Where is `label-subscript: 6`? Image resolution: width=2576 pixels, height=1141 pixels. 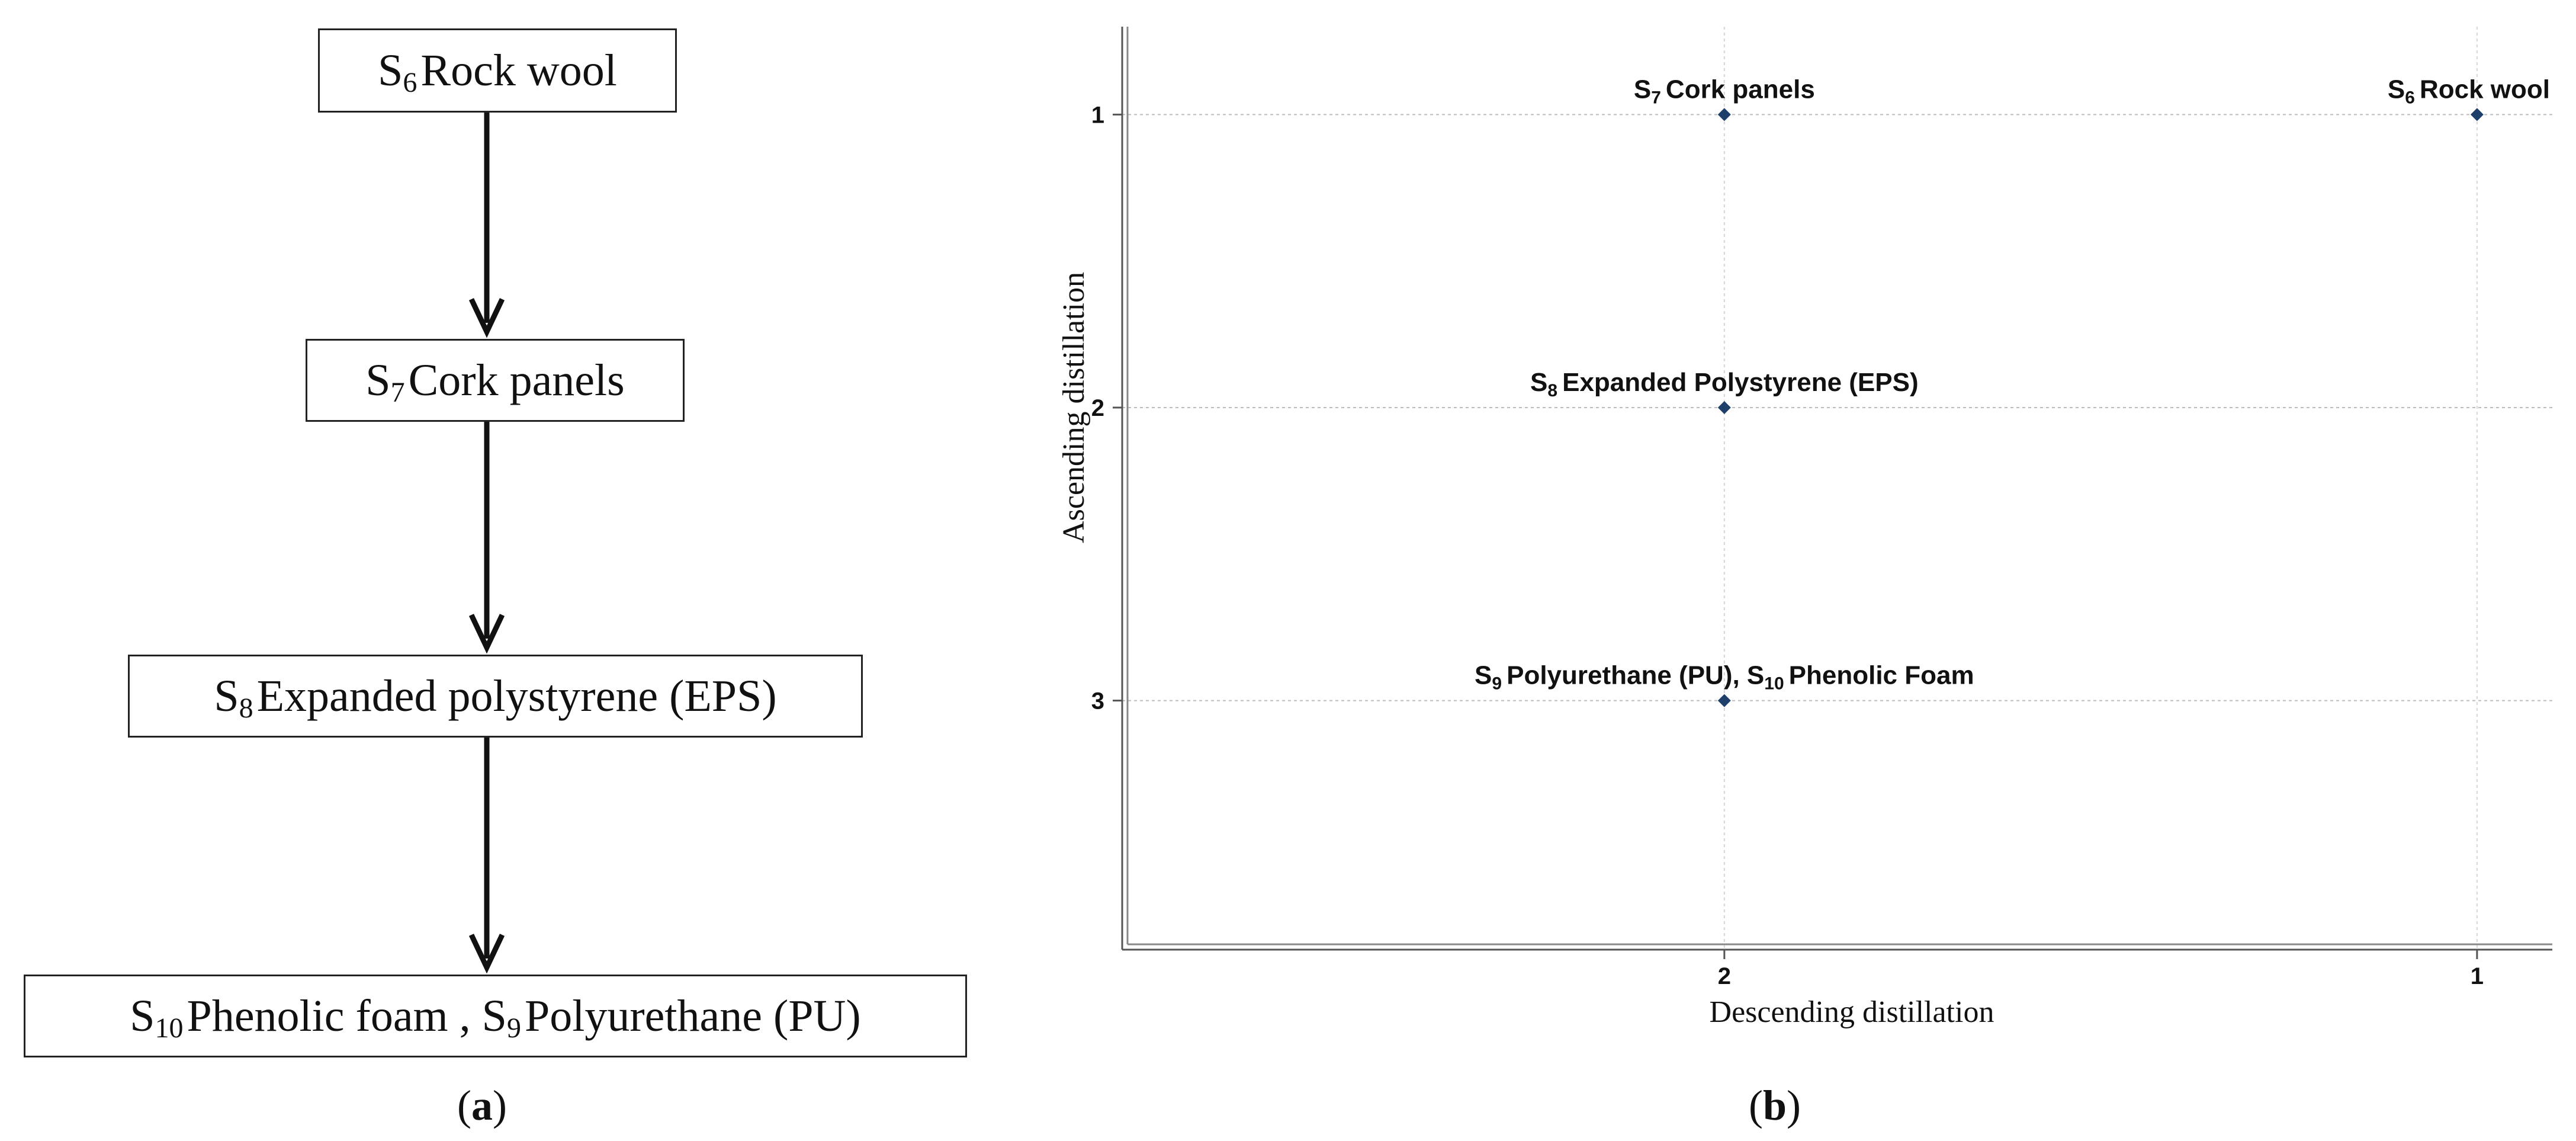 label-subscript: 6 is located at coordinates (2410, 98).